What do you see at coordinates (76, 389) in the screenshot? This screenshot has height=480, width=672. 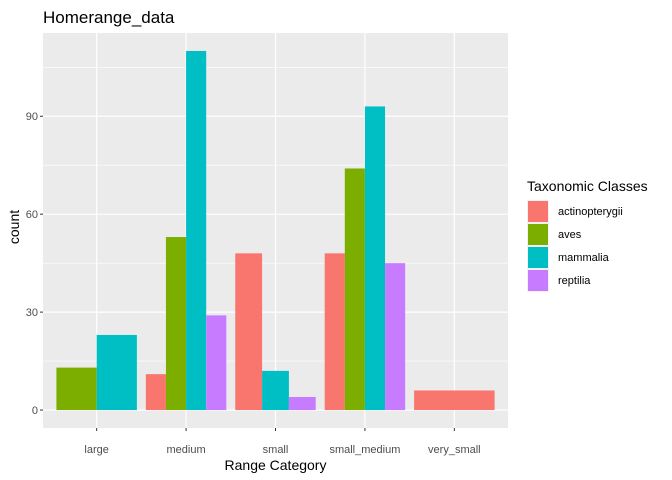 I see `bar-large-aves` at bounding box center [76, 389].